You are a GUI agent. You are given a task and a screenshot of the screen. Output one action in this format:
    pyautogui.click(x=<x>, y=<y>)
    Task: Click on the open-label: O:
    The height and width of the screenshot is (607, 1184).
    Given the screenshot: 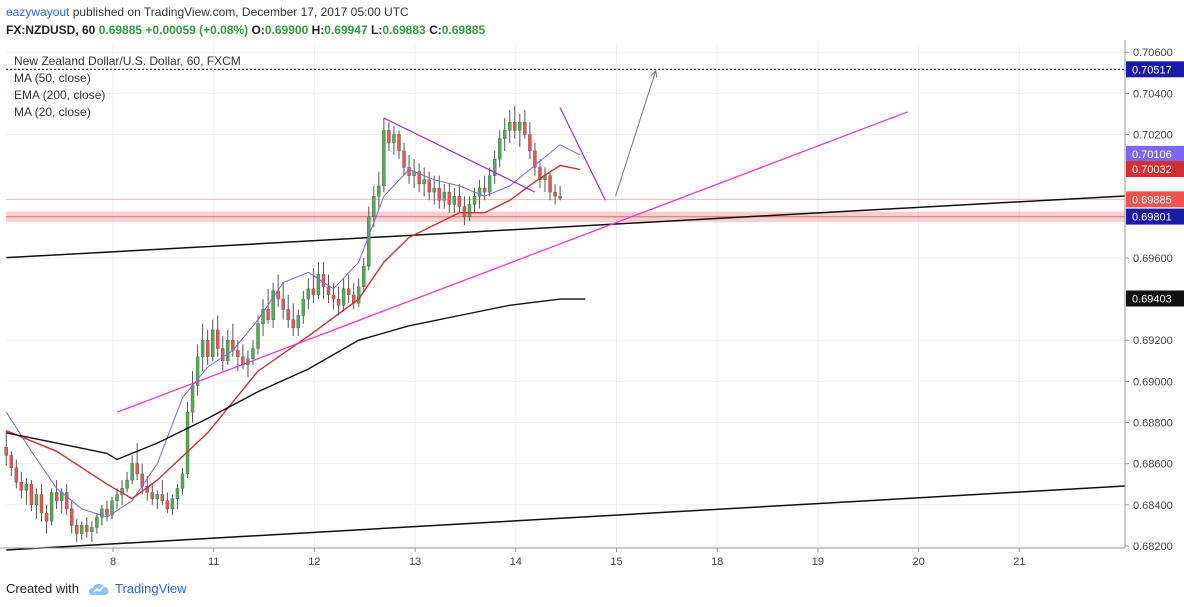 What is the action you would take?
    pyautogui.click(x=258, y=30)
    